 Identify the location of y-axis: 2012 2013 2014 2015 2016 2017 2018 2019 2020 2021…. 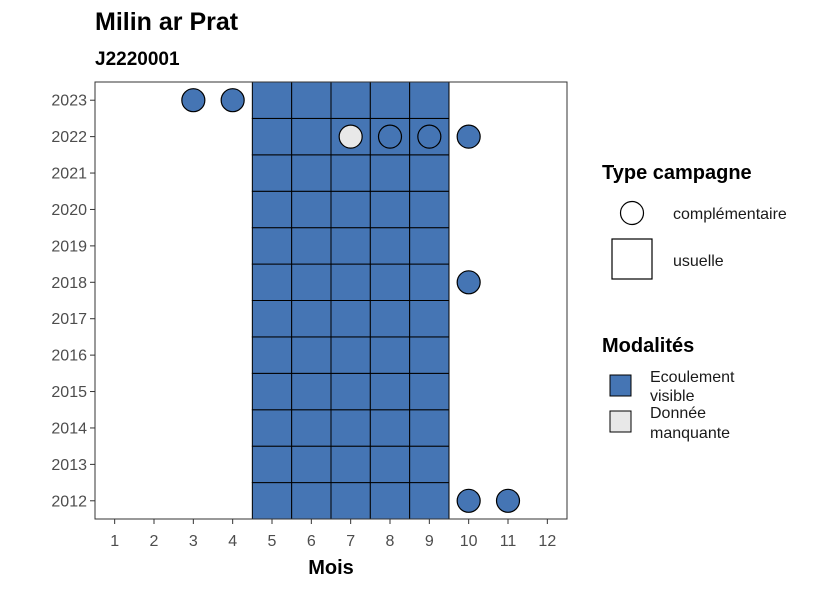
(73, 301).